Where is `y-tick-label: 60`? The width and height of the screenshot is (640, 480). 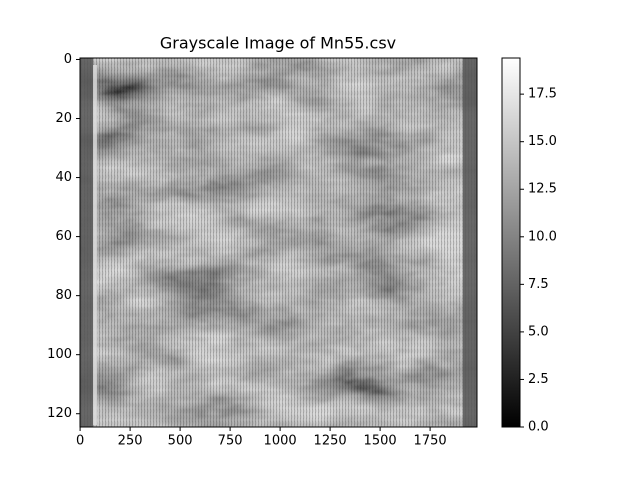
y-tick-label: 60 is located at coordinates (63, 236).